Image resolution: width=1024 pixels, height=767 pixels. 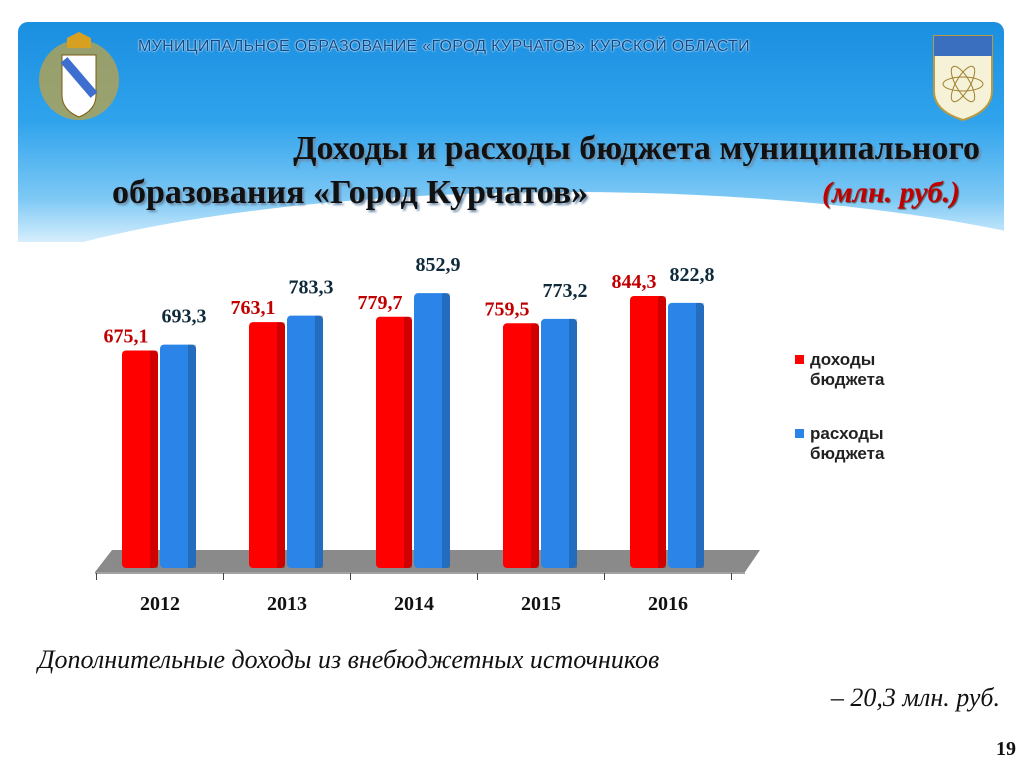 I want to click on kurchatov-city-emblem, so click(x=963, y=78).